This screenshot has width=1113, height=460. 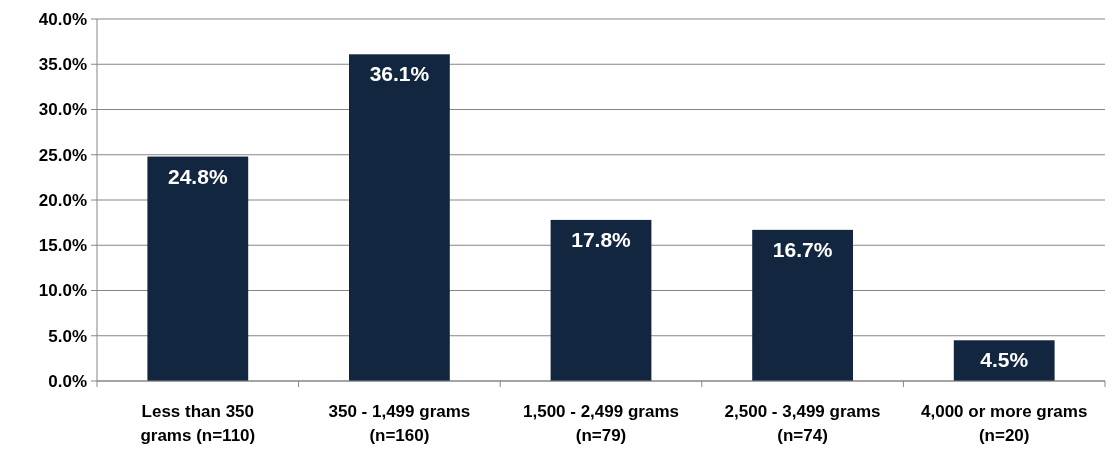 I want to click on y-tick-label: 30.0%, so click(x=62, y=110).